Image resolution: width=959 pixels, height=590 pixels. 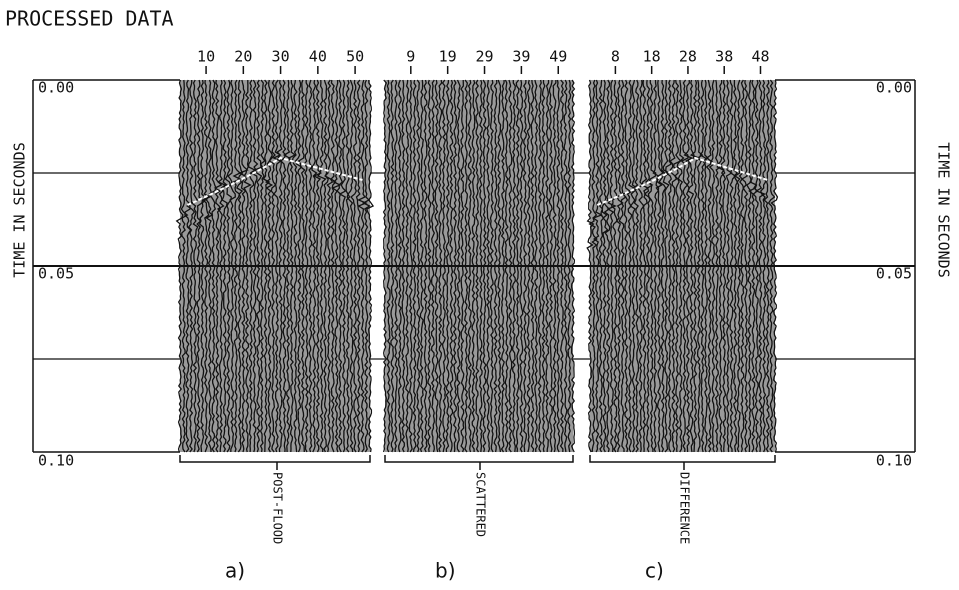 What do you see at coordinates (484, 57) in the screenshot?
I see `x-tick-label: 29` at bounding box center [484, 57].